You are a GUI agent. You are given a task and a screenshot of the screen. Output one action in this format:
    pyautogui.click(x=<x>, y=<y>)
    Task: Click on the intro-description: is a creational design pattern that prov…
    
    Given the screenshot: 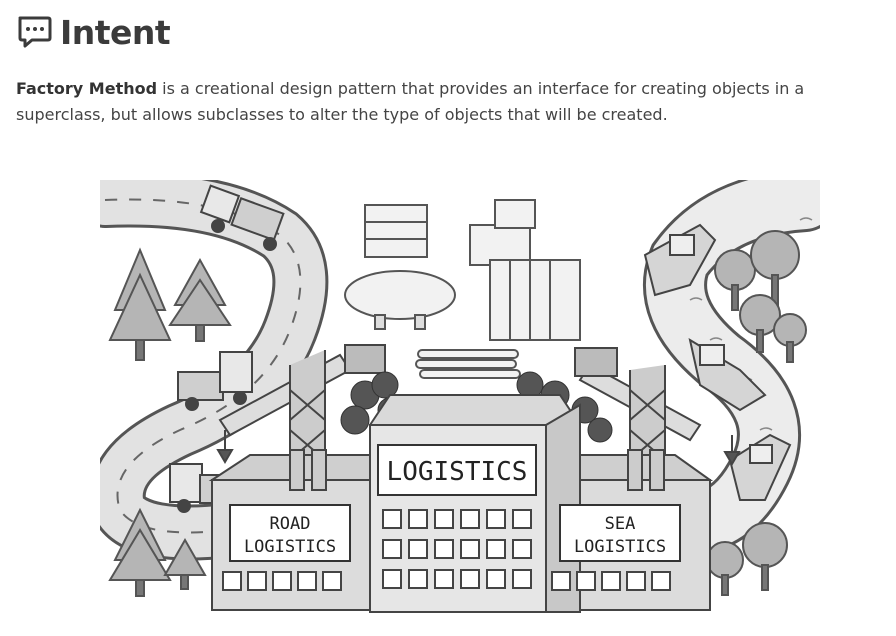 What is the action you would take?
    pyautogui.click(x=410, y=101)
    